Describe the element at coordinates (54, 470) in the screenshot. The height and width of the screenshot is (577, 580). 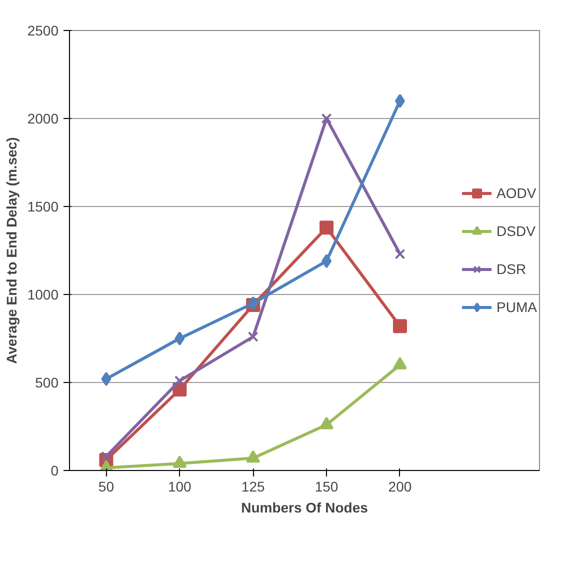
I see `y-tick-label: 0` at that location.